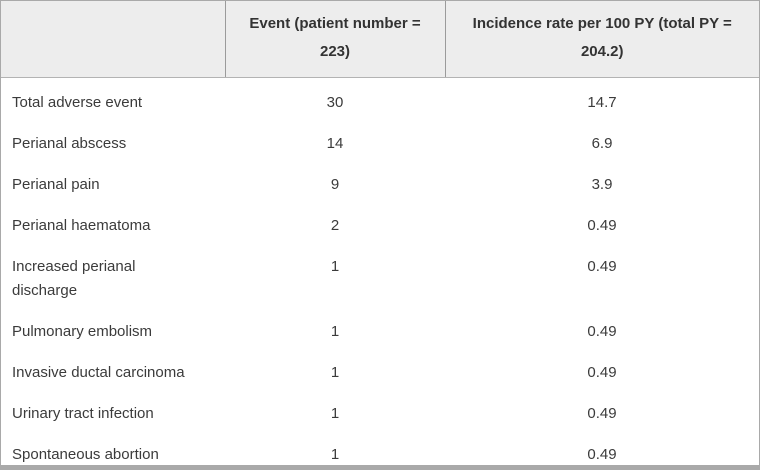 The image size is (760, 470). I want to click on event-name-cell: Perianal haematoma, so click(113, 225).